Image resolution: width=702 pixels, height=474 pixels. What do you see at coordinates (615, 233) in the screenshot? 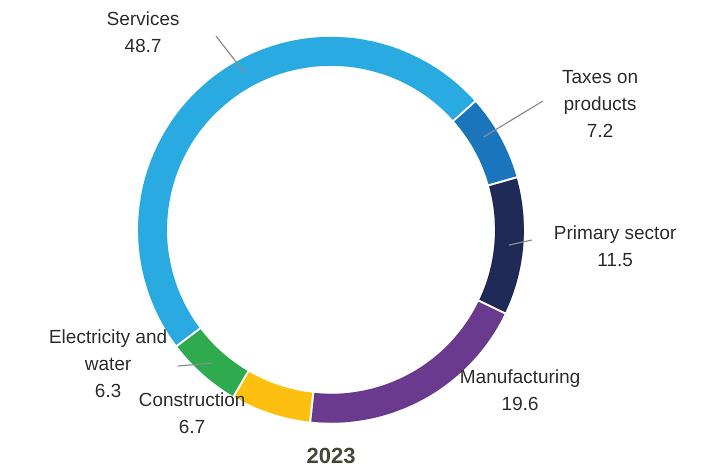
I see `slice-label: Primary sector` at bounding box center [615, 233].